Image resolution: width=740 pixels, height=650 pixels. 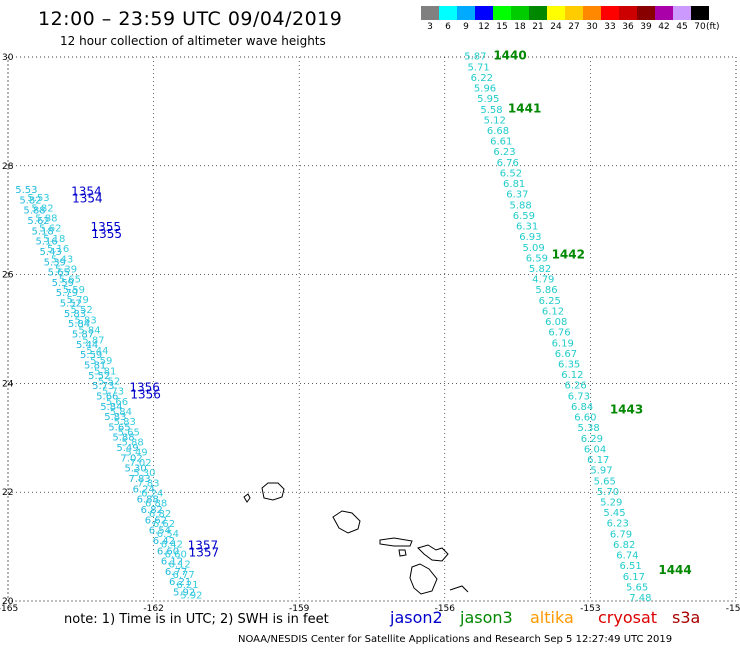 I want to click on swh-observation: 6.82, so click(x=160, y=514).